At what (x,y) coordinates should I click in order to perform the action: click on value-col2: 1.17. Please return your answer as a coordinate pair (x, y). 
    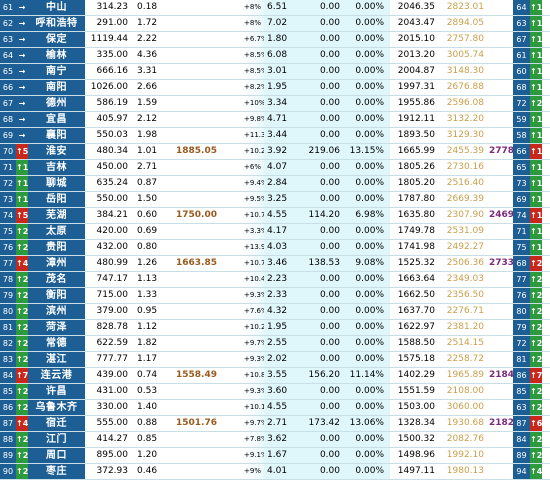
    Looking at the image, I should click on (147, 359).